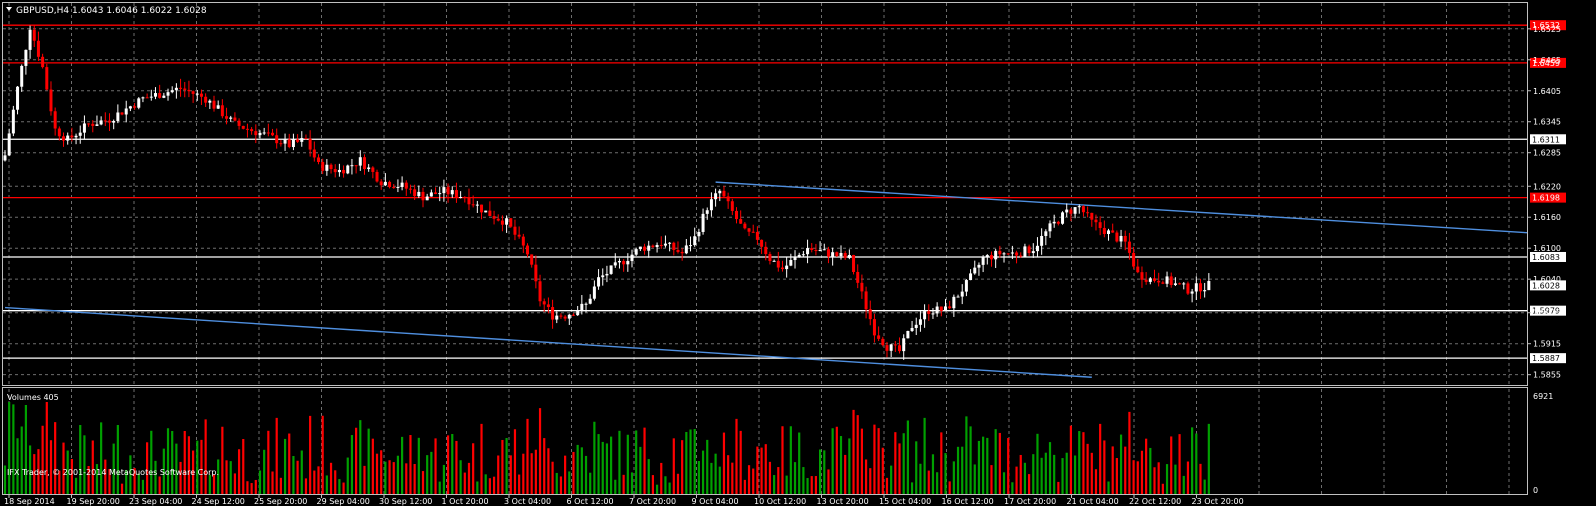  I want to click on price-tick-label: 1.6525, so click(1547, 29).